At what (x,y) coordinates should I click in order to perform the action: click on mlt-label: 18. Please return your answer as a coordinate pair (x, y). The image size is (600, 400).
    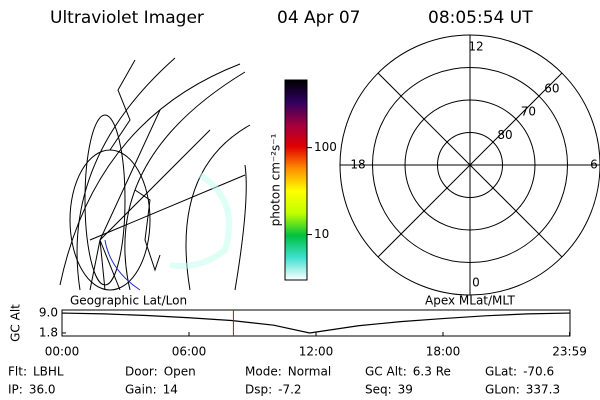
    Looking at the image, I should click on (357, 165).